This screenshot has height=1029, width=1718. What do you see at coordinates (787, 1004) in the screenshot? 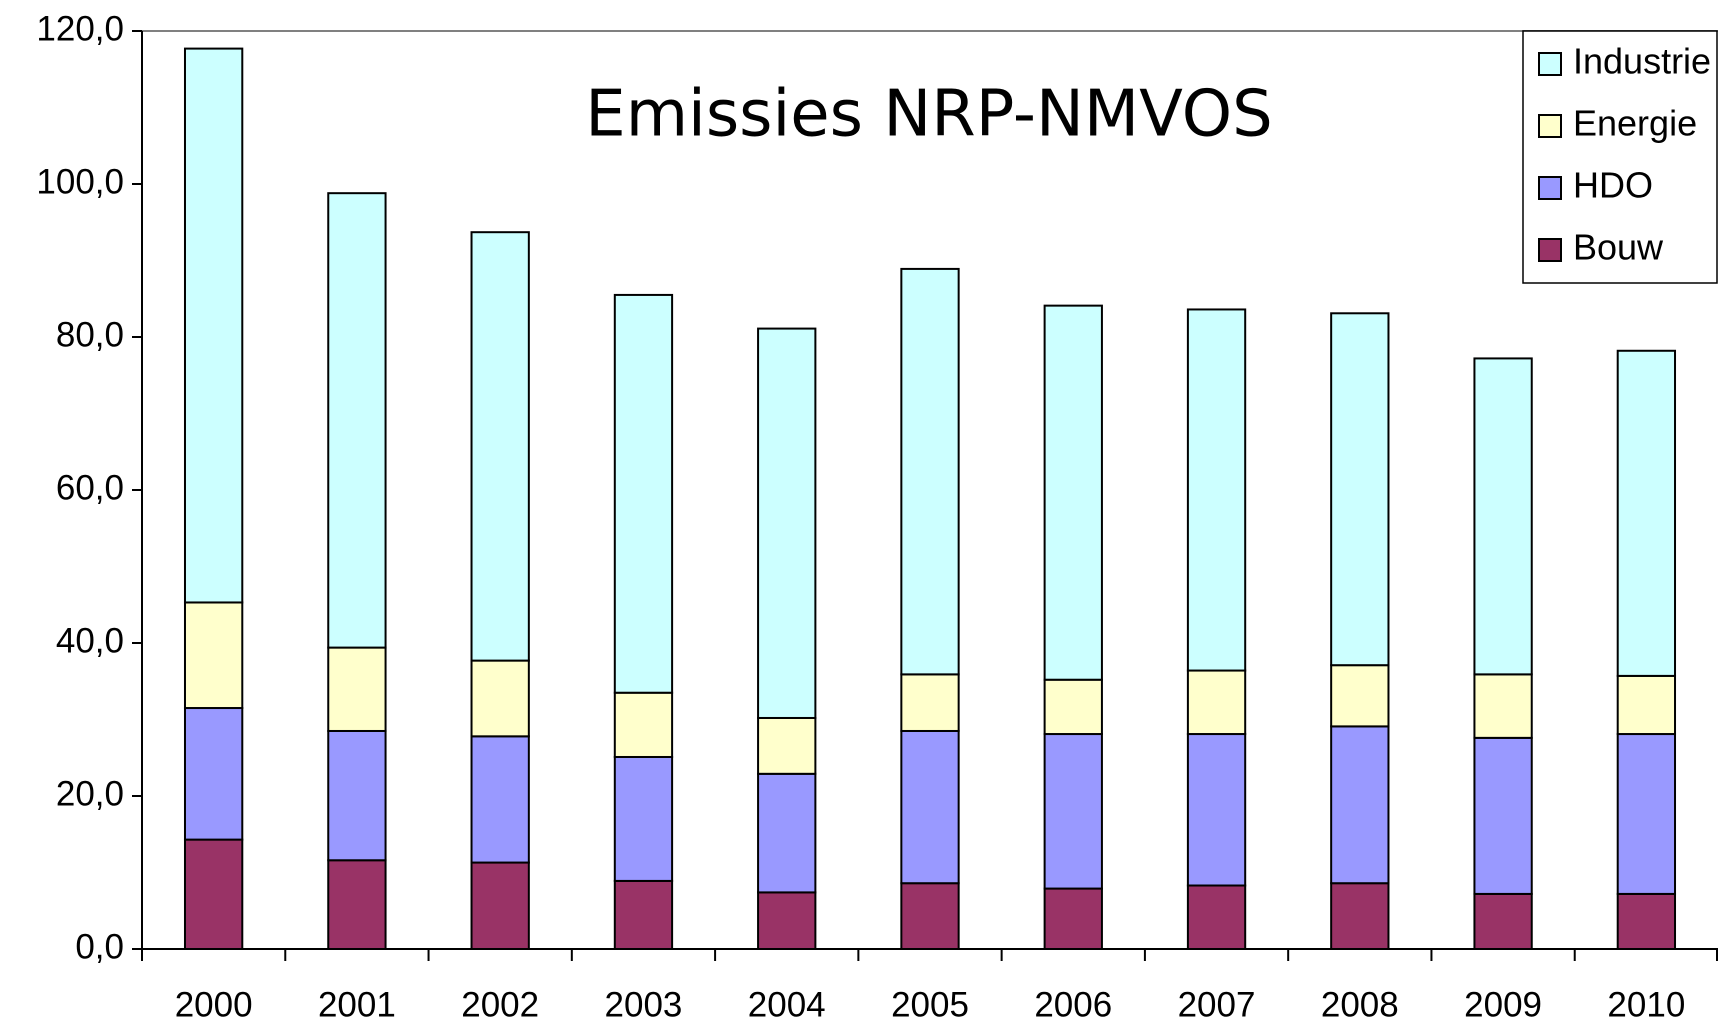
I see `x-tick-label: 2004` at bounding box center [787, 1004].